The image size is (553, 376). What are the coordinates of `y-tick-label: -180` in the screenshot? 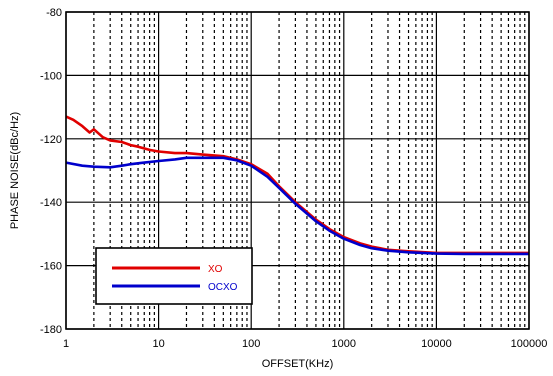 It's located at (51, 330).